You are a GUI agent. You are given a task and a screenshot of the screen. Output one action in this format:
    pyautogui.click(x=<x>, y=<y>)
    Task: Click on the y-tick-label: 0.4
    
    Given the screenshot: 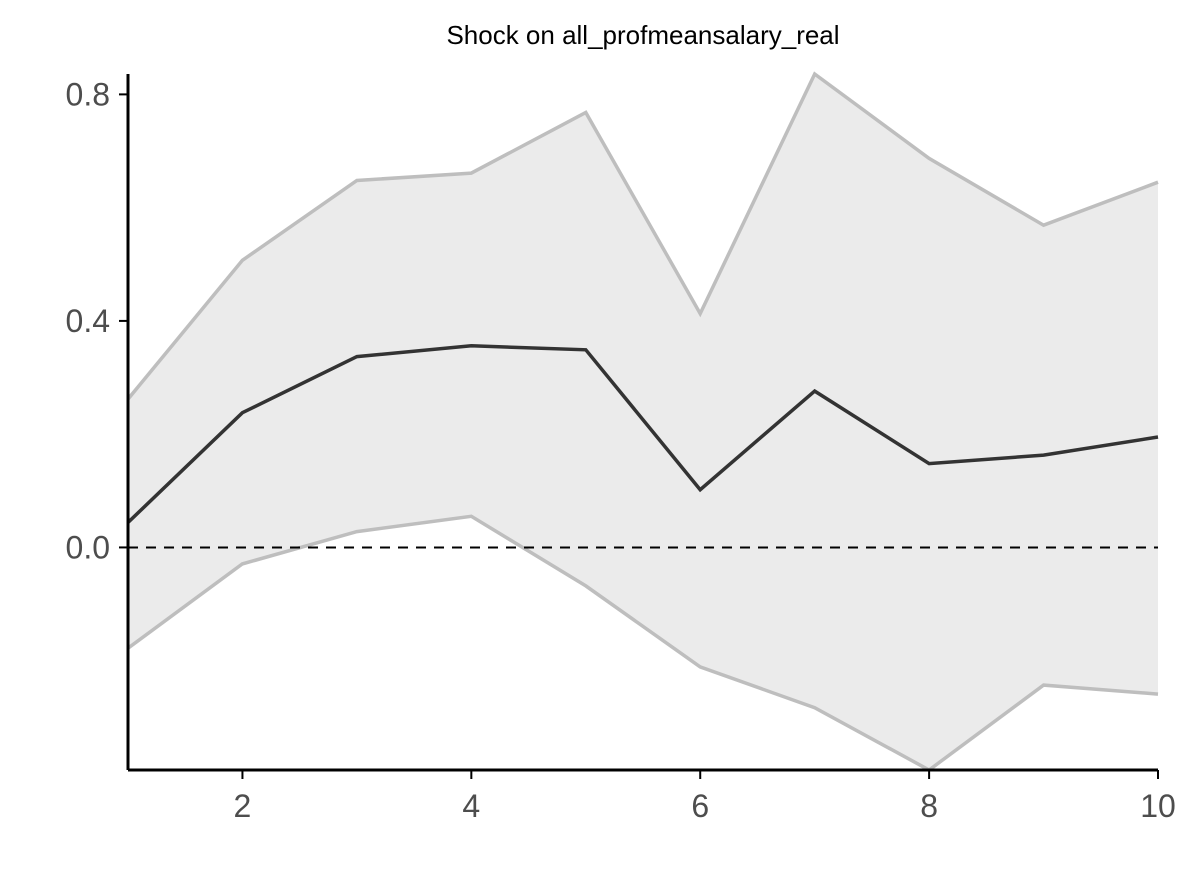 What is the action you would take?
    pyautogui.click(x=88, y=321)
    